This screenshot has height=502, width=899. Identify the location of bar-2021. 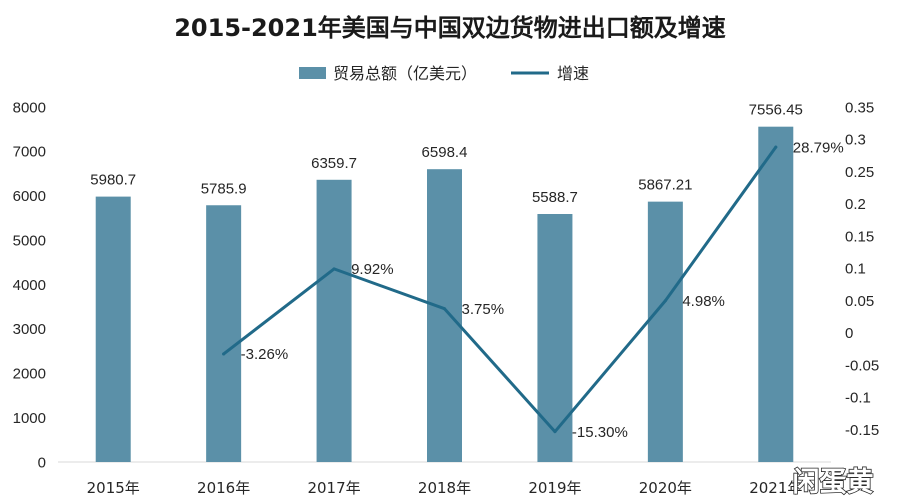
(776, 294).